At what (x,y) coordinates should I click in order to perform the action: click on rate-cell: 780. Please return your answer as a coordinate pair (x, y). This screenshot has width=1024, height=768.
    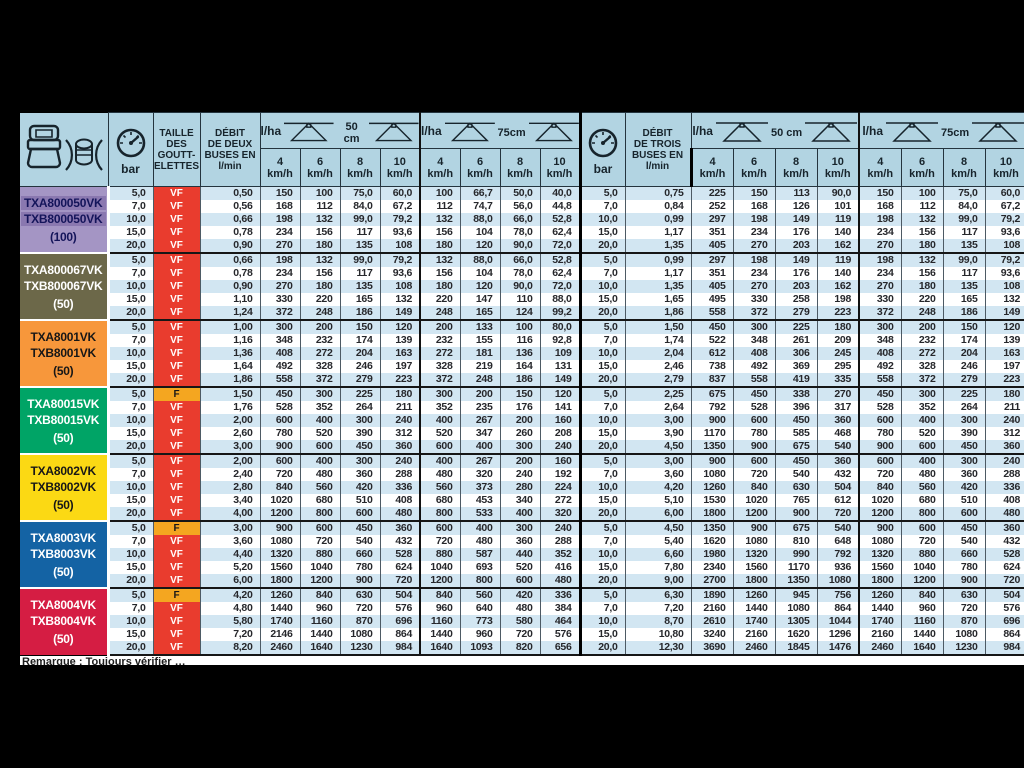
    Looking at the image, I should click on (359, 567).